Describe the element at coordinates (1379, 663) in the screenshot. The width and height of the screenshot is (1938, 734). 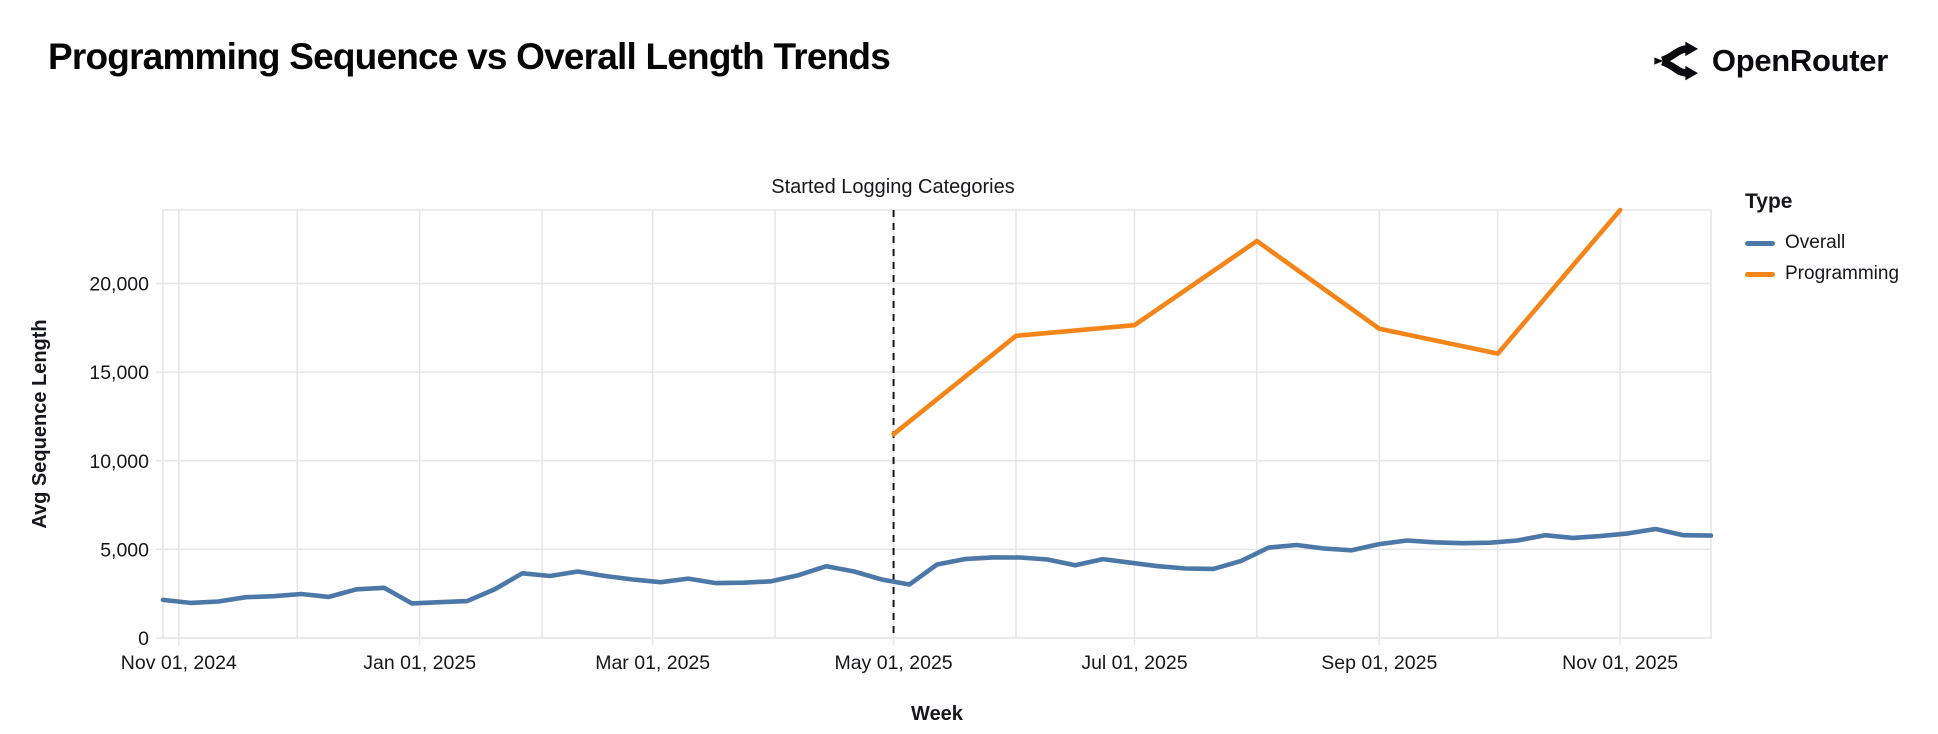
I see `x-tick-label: Sep 01, 2025` at that location.